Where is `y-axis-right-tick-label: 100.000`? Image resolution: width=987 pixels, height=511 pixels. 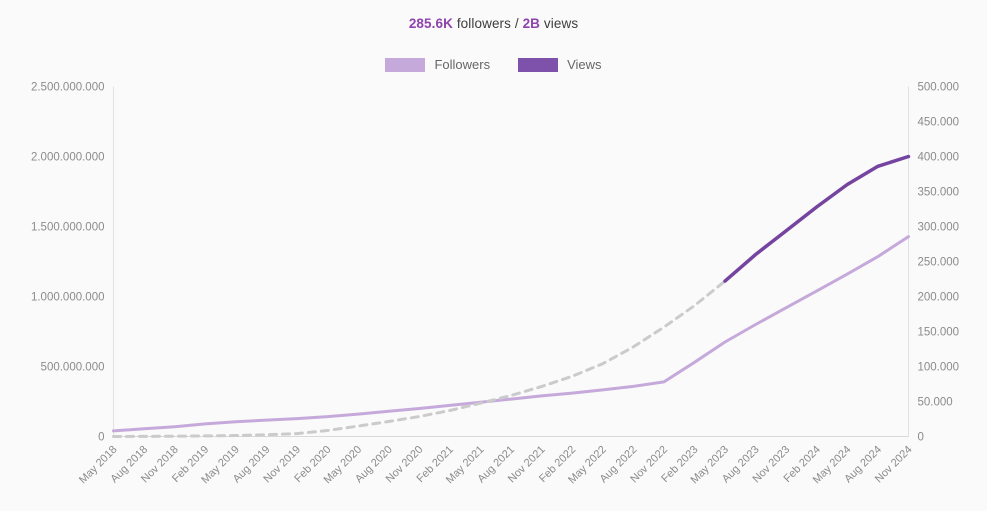
y-axis-right-tick-label: 100.000 is located at coordinates (939, 368).